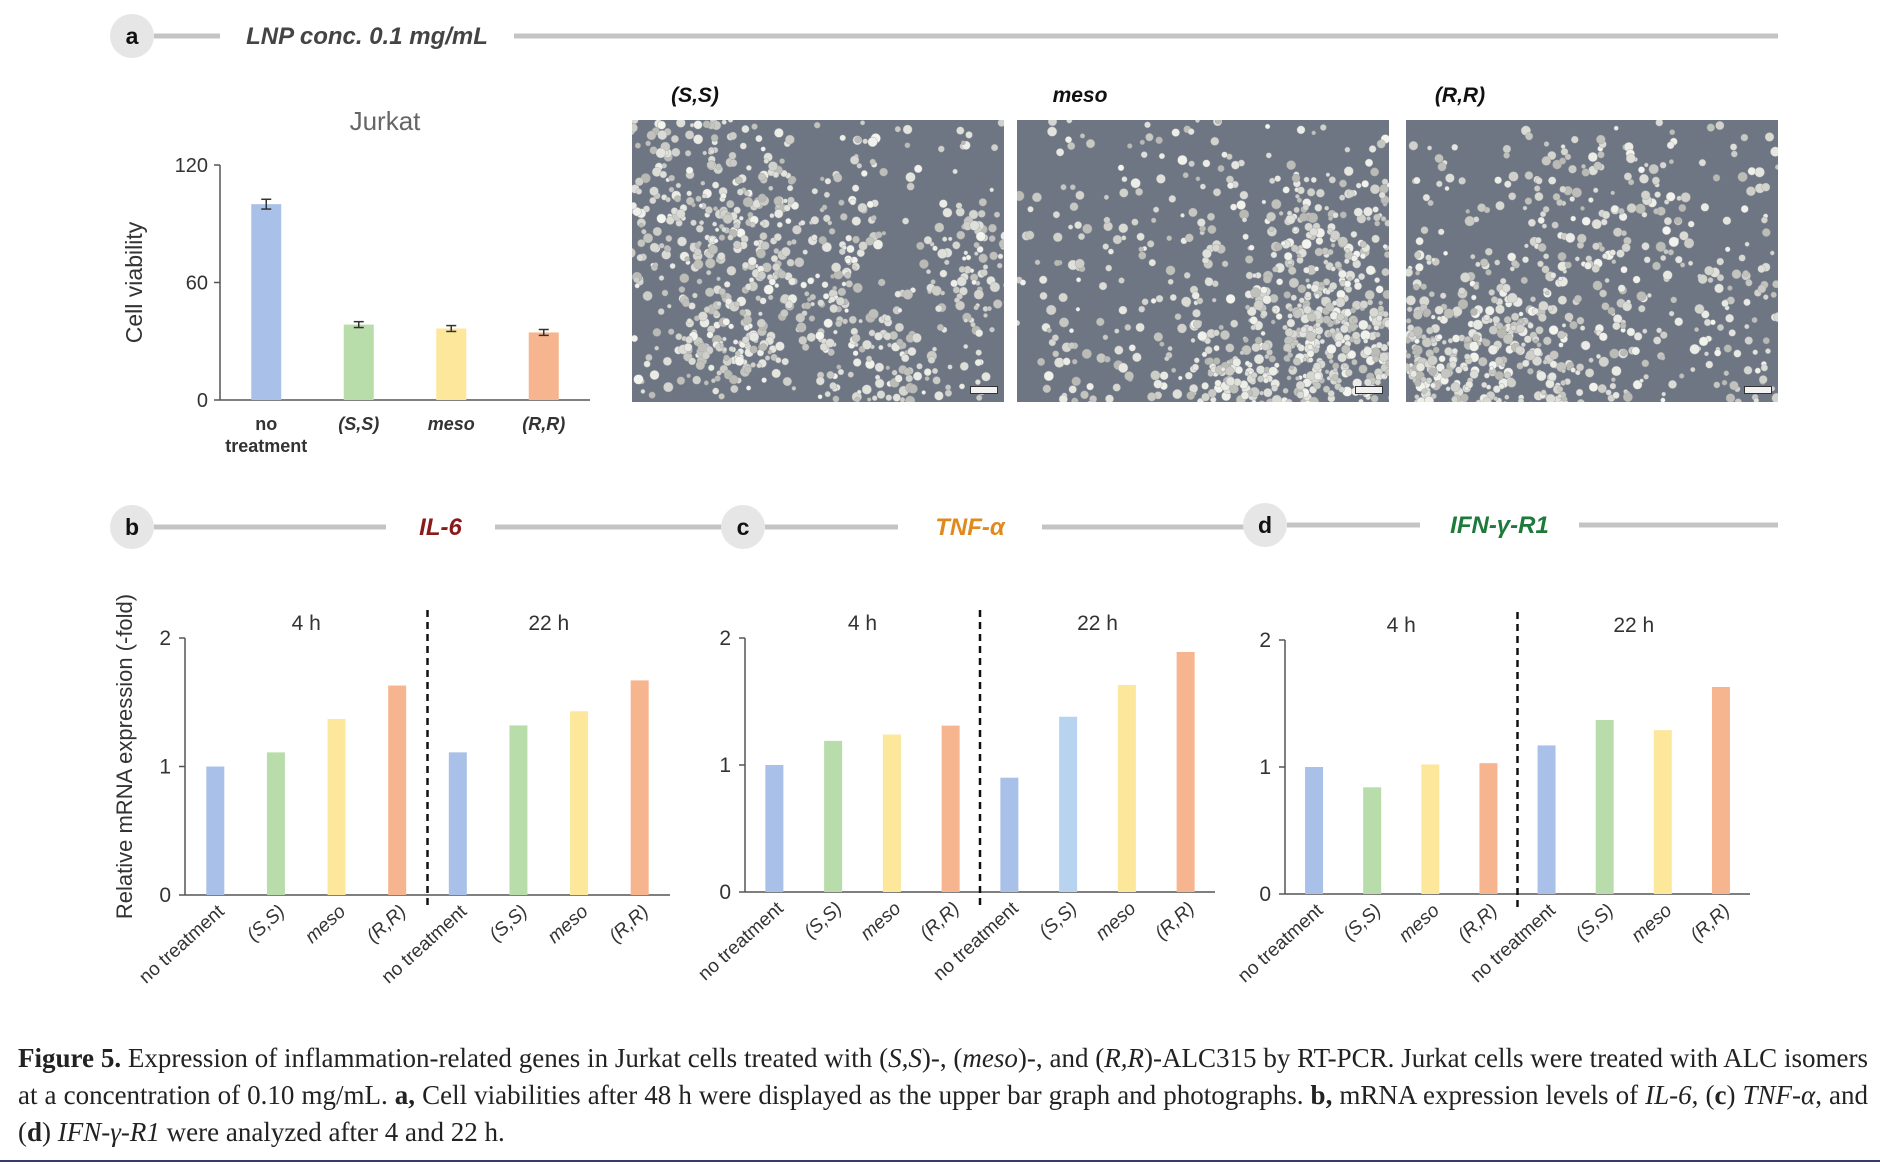 This screenshot has height=1164, width=1880. Describe the element at coordinates (1401, 625) in the screenshot. I see `group-label: 4 h` at that location.